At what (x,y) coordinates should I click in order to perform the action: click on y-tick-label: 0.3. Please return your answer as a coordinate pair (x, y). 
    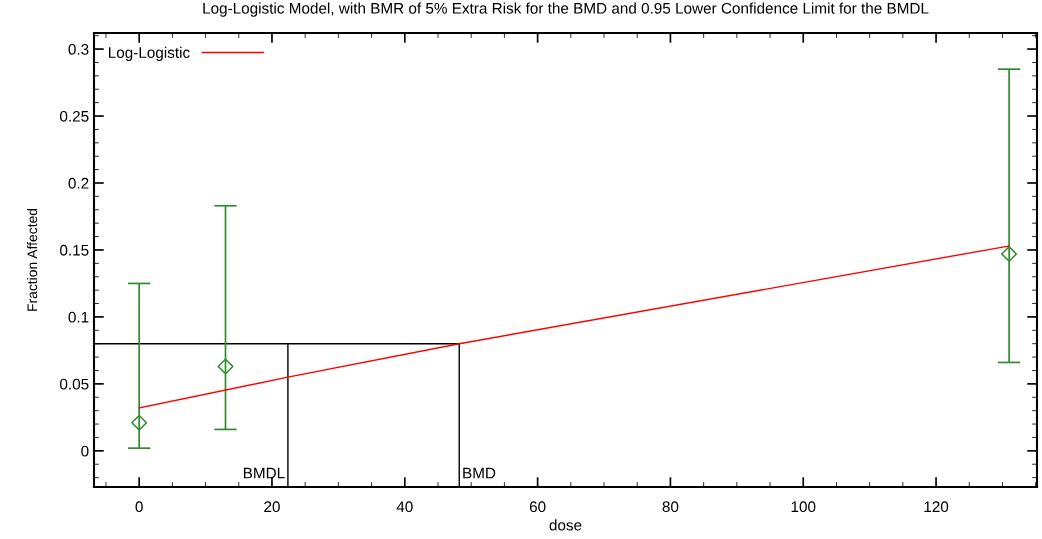
    Looking at the image, I should click on (78, 49).